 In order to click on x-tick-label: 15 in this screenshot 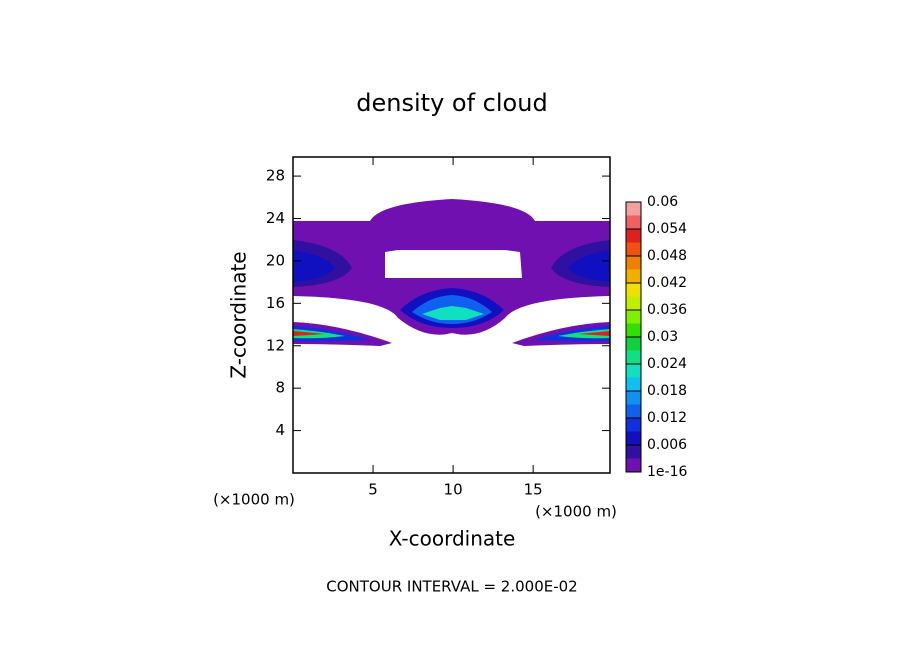, I will do `click(533, 490)`.